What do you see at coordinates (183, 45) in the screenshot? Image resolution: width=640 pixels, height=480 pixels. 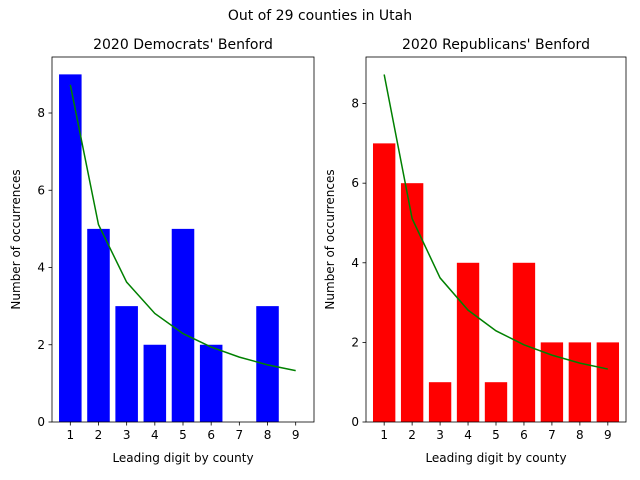 I see `chart-title: 2020 Democrats' Benford` at bounding box center [183, 45].